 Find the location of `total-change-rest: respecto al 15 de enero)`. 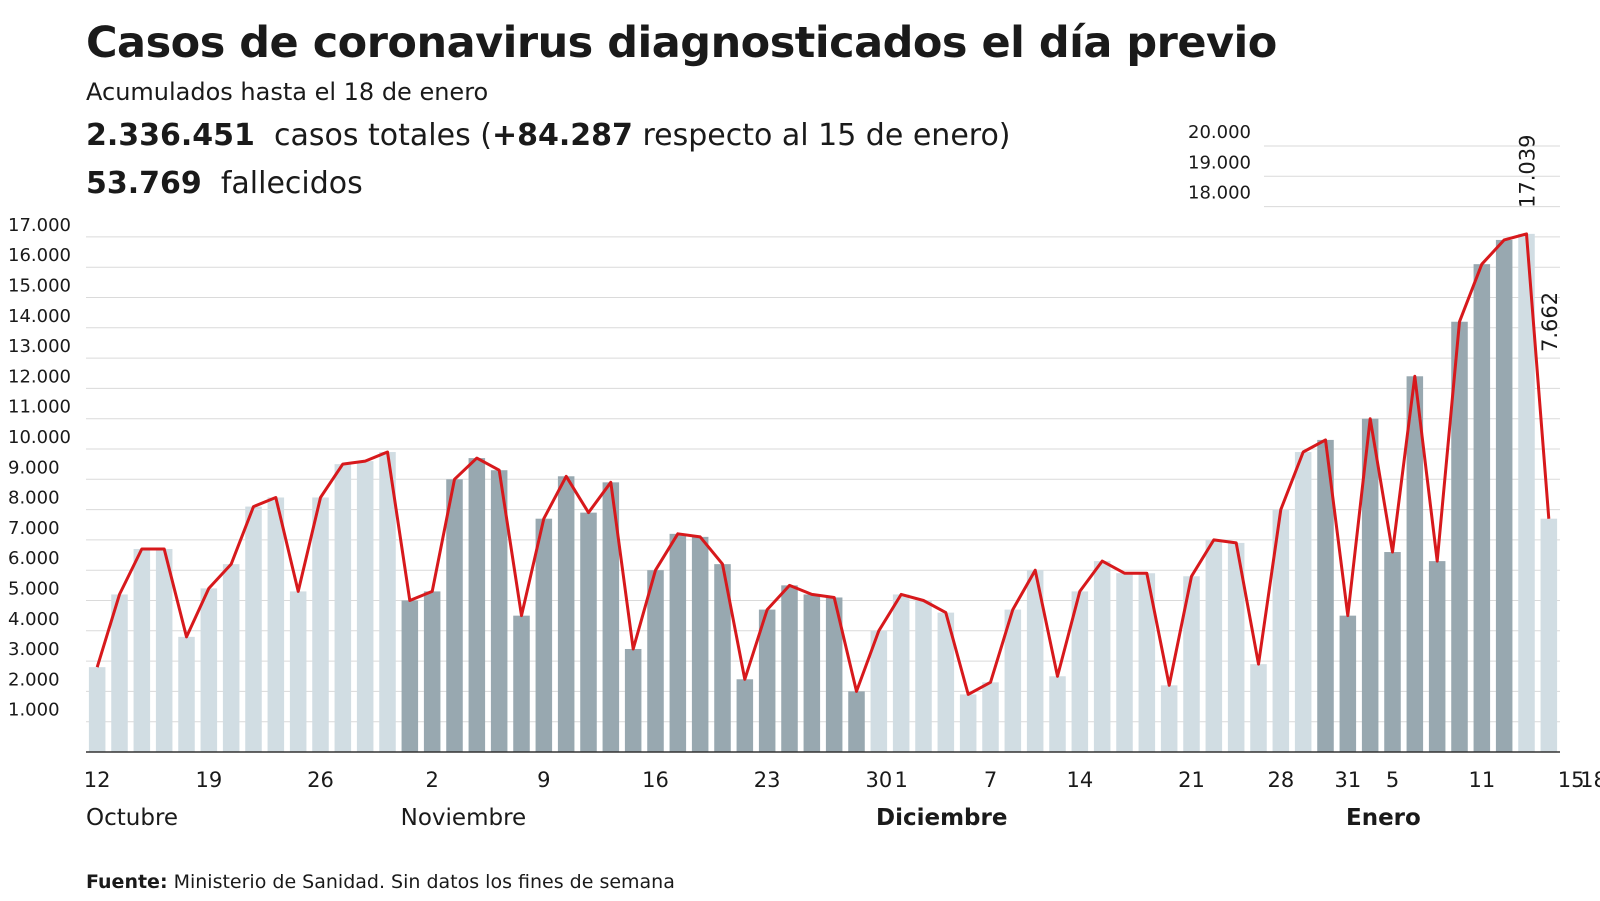

total-change-rest: respecto al 15 de enero) is located at coordinates (826, 135).